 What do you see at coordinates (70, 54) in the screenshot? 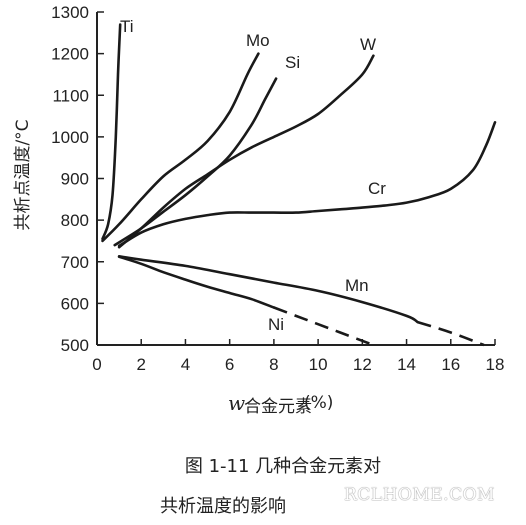
I see `y-tick-label: 1200` at bounding box center [70, 54].